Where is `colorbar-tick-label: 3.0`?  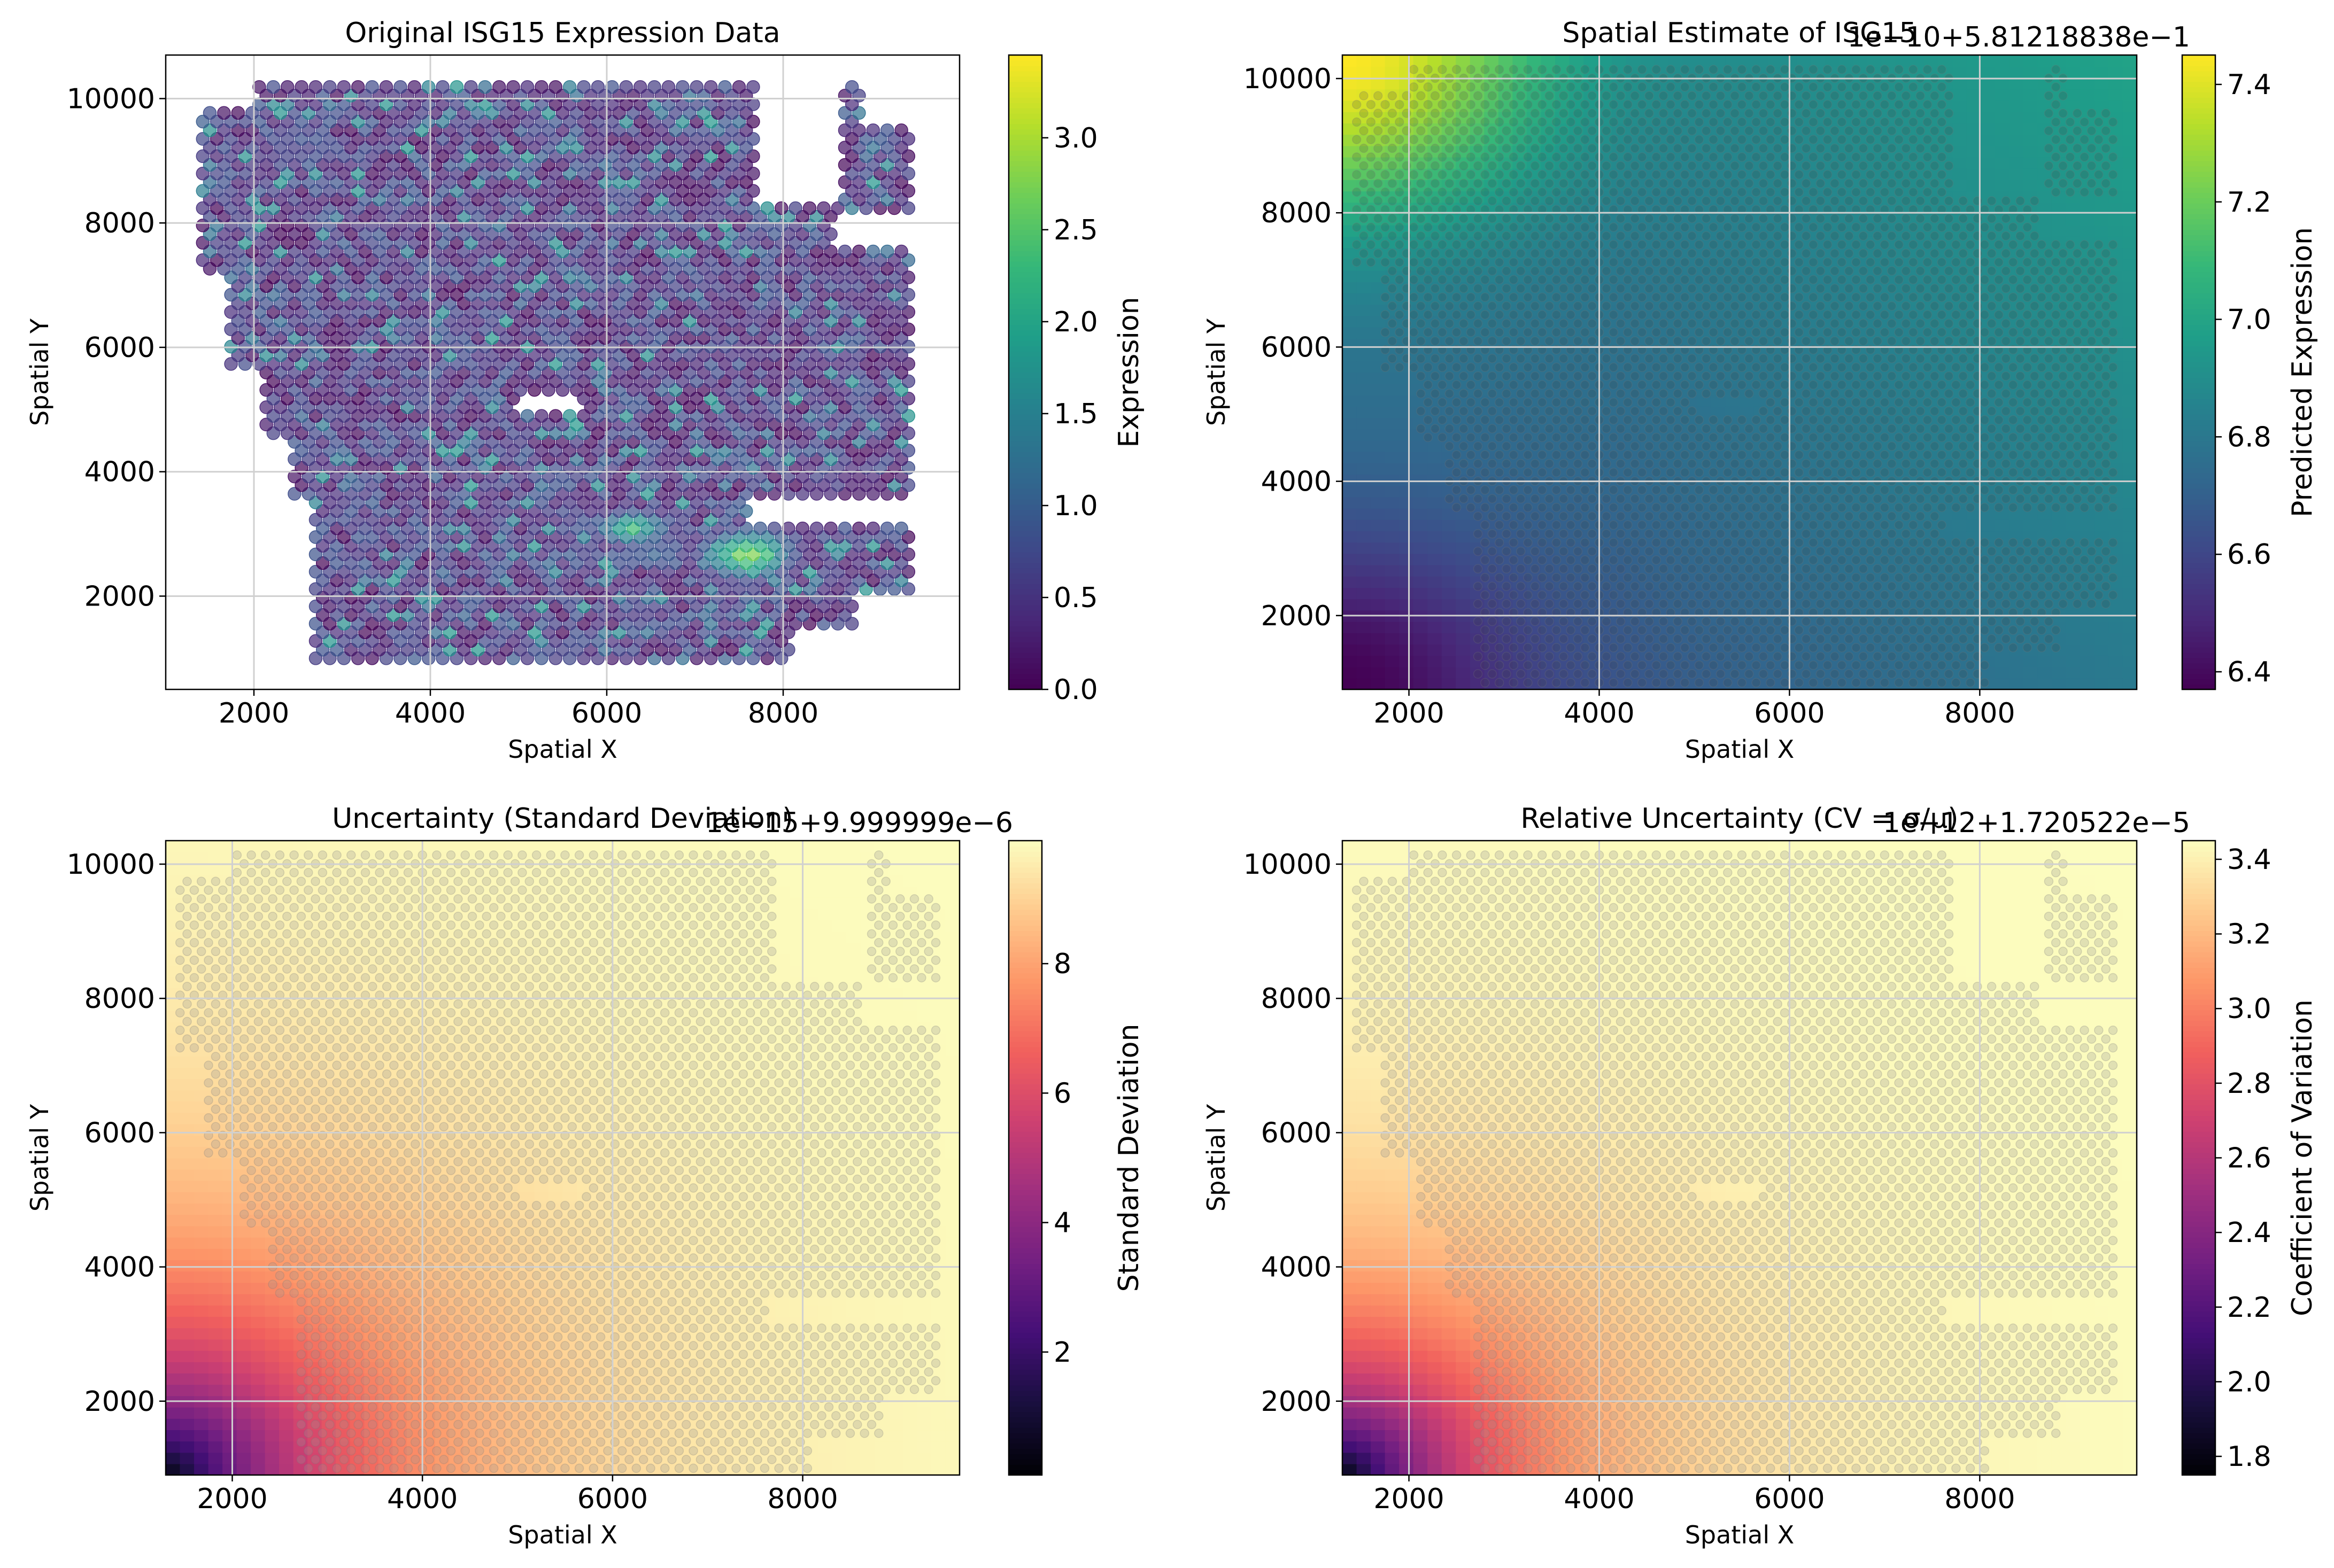
colorbar-tick-label: 3.0 is located at coordinates (1076, 138).